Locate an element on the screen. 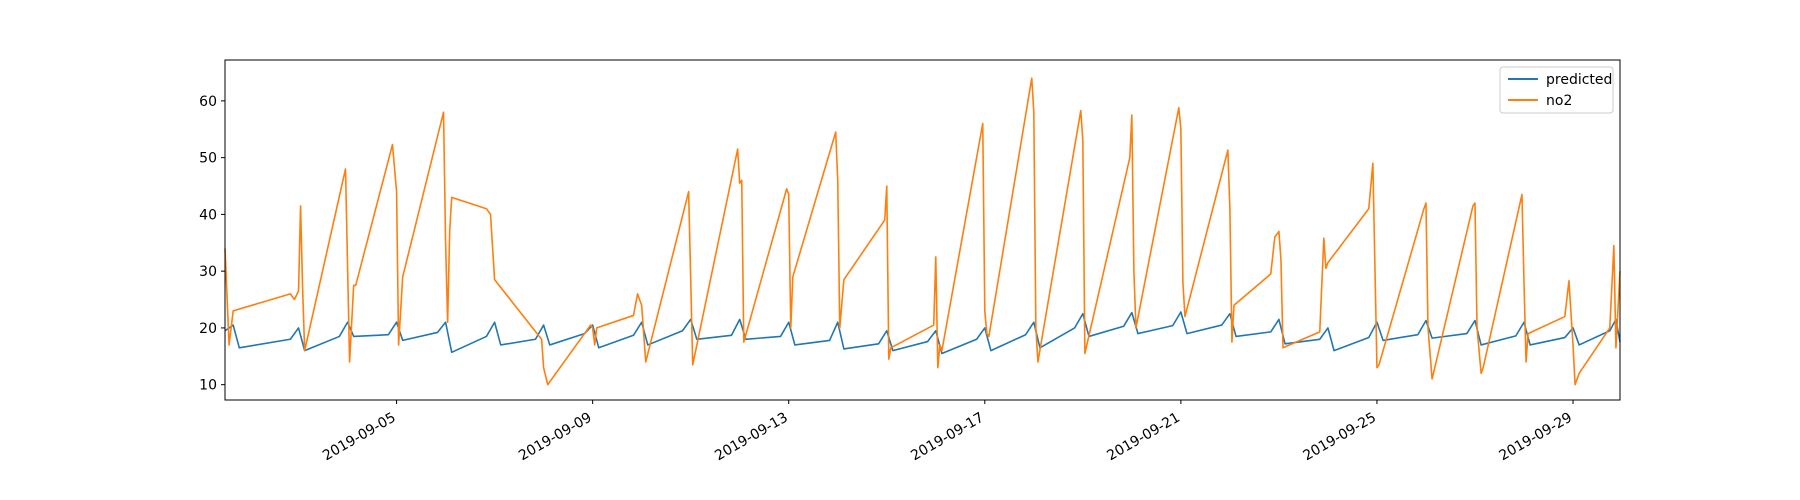 The height and width of the screenshot is (500, 1800). y-tick-label: 10 is located at coordinates (208, 386).